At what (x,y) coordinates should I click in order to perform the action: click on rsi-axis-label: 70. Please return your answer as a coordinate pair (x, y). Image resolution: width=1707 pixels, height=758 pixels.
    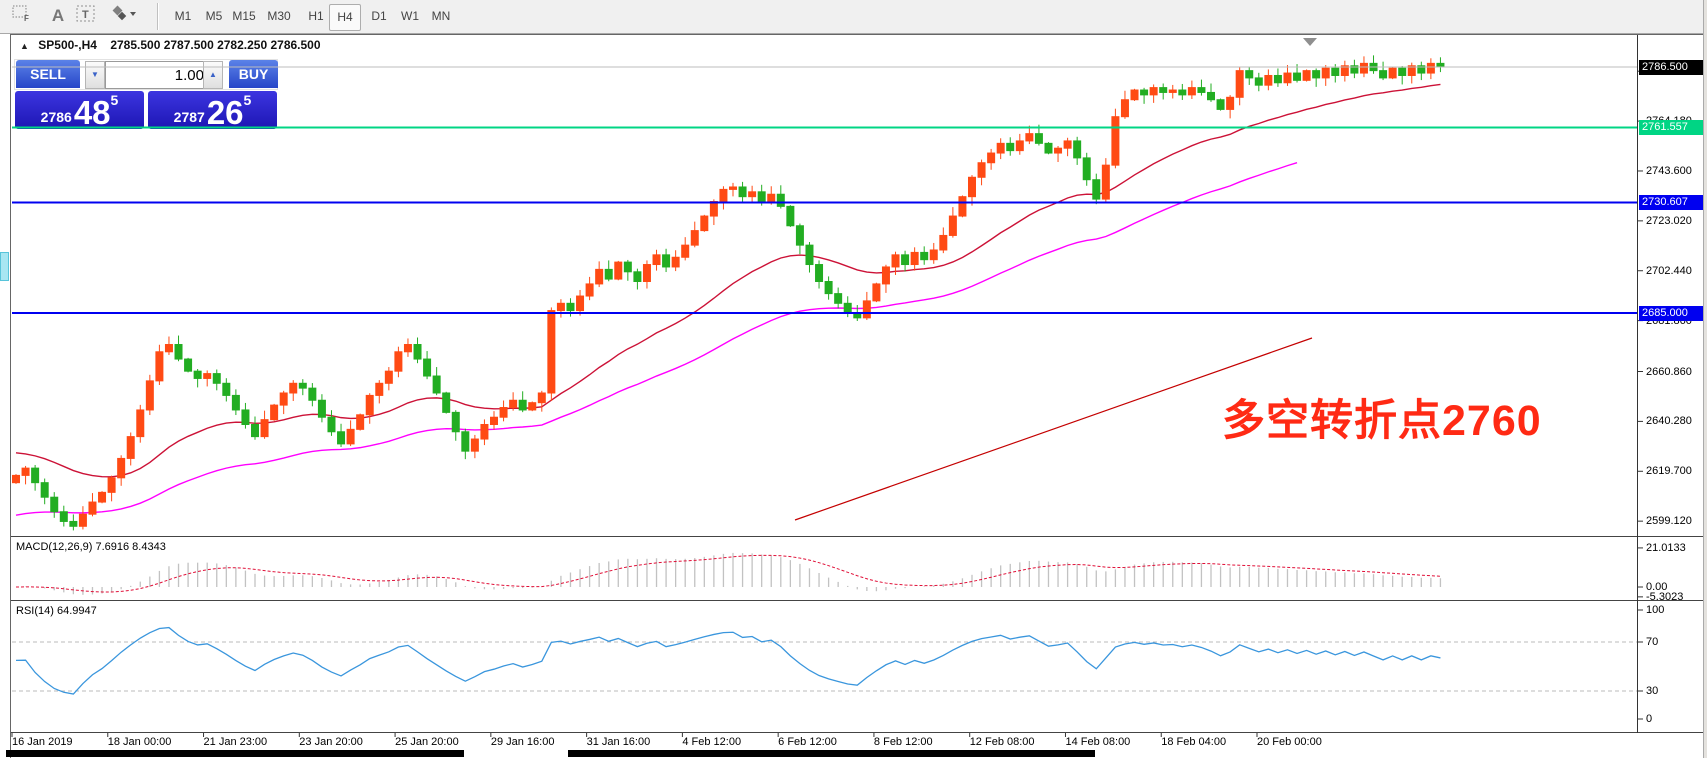
    Looking at the image, I should click on (1652, 642).